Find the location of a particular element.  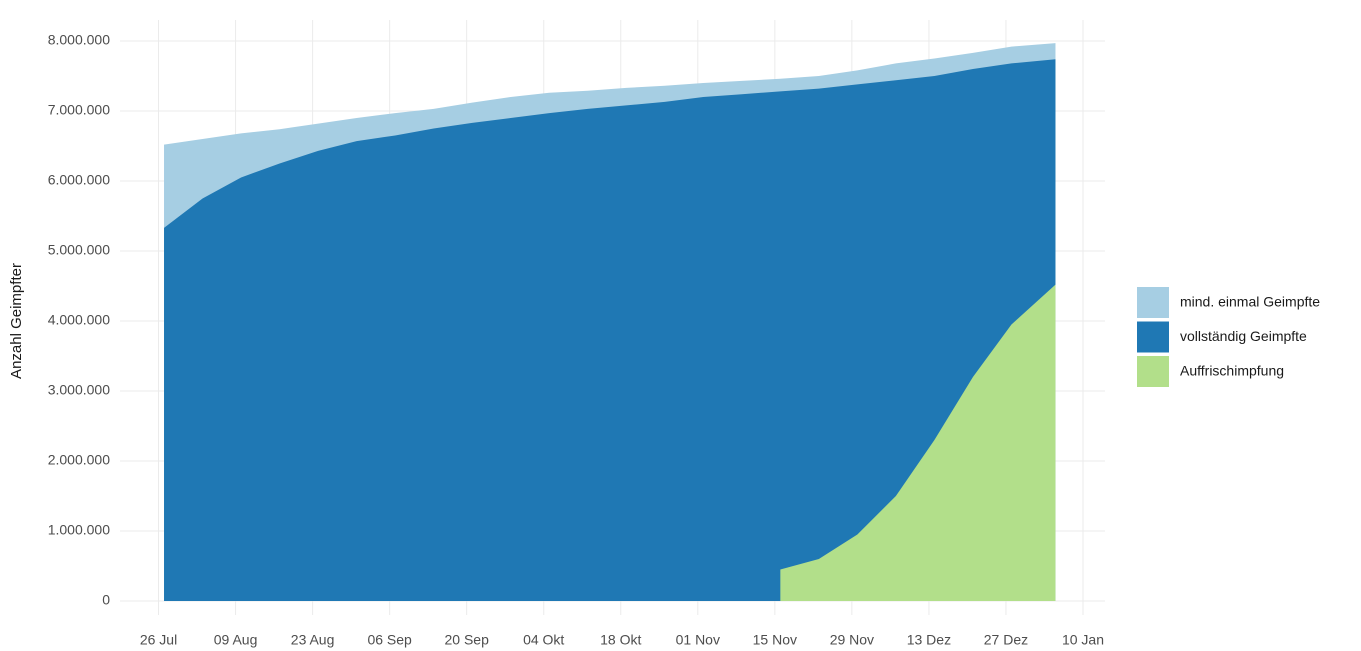

x-tick-label: 23 Aug is located at coordinates (313, 640).